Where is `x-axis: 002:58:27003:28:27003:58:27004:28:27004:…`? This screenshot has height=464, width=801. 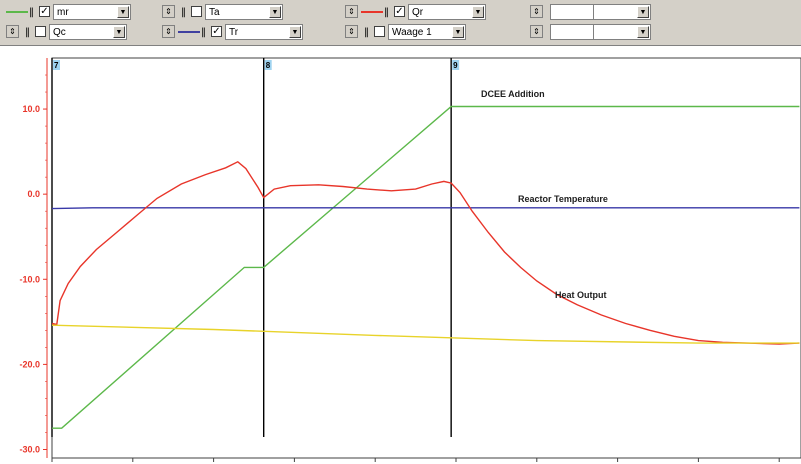
x-axis: 002:58:27003:28:27003:58:27004:28:27004:… is located at coordinates (415, 460).